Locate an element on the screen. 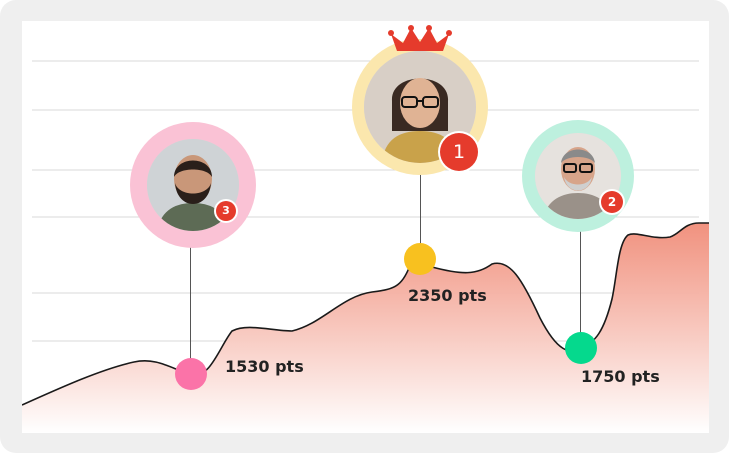 Image resolution: width=729 pixels, height=453 pixels. player-3-marker is located at coordinates (191, 374).